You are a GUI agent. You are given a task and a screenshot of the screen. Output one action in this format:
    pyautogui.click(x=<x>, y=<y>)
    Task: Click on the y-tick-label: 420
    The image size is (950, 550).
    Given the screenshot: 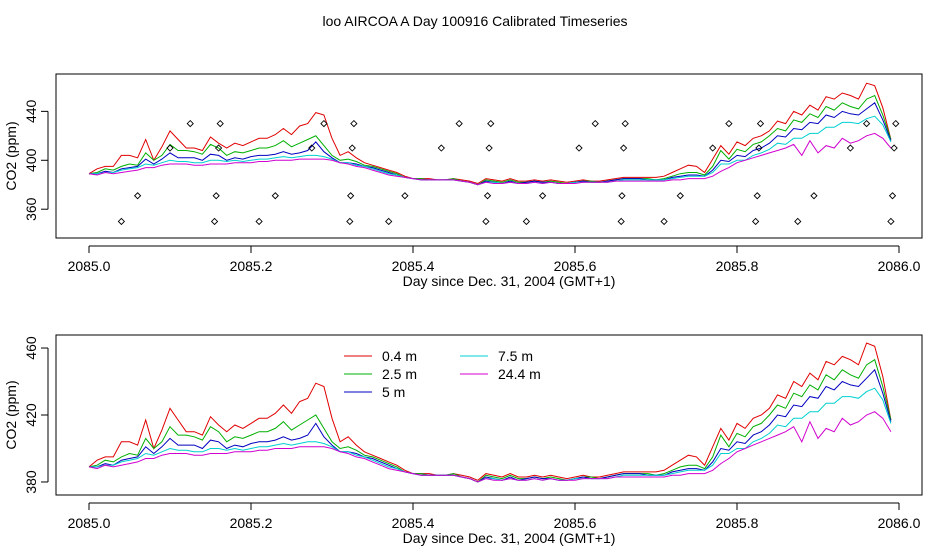 What is the action you would take?
    pyautogui.click(x=31, y=415)
    